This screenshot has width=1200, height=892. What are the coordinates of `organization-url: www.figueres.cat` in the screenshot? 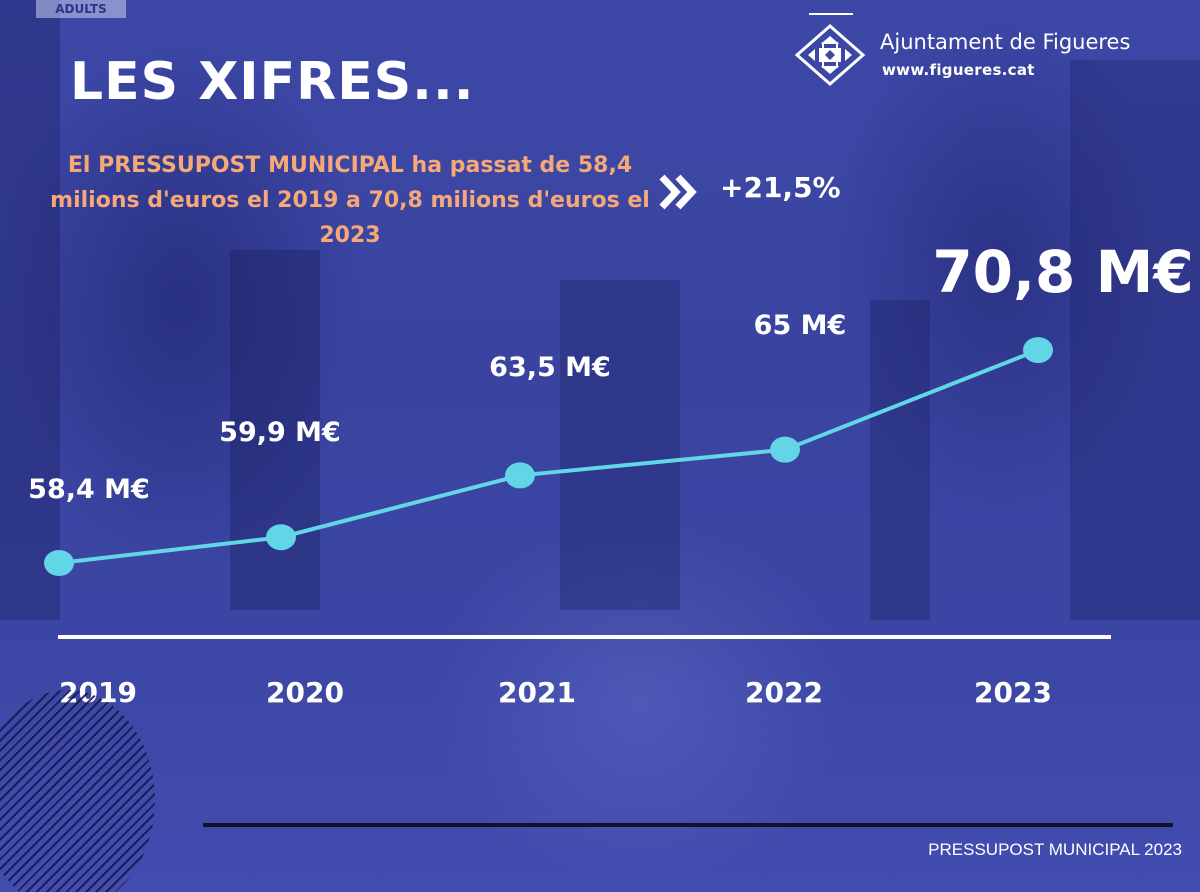 It's located at (958, 70).